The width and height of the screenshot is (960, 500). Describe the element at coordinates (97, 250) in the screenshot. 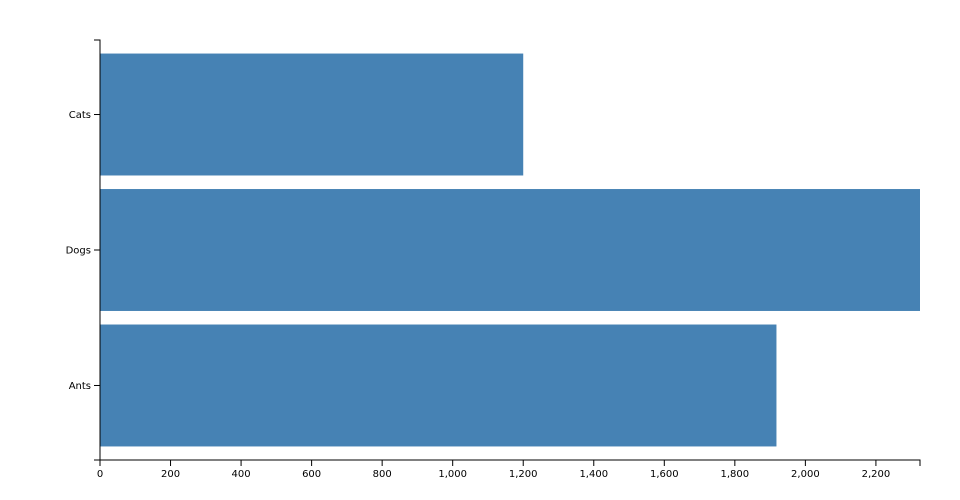

I see `y-axis` at that location.